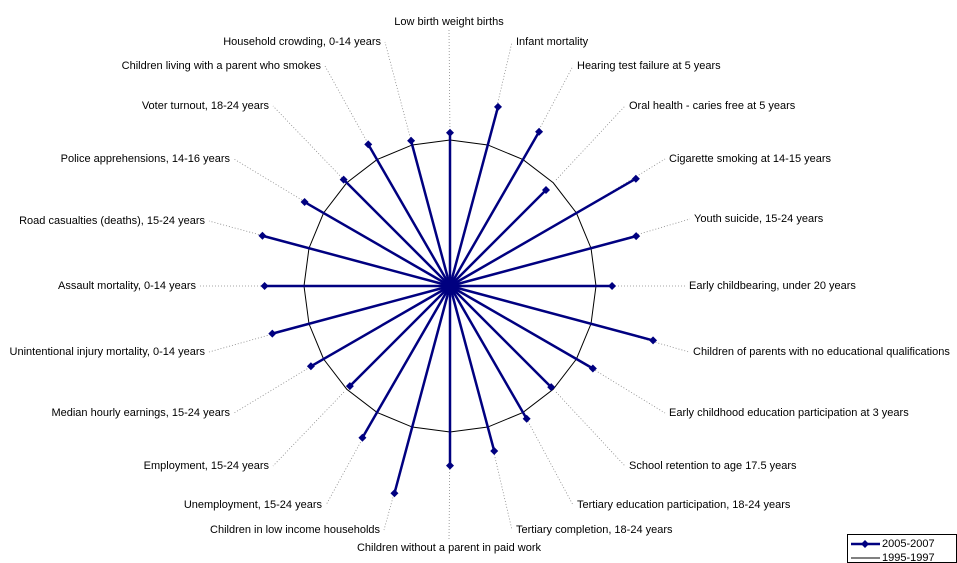  I want to click on legend-label: 2005-2007, so click(908, 544).